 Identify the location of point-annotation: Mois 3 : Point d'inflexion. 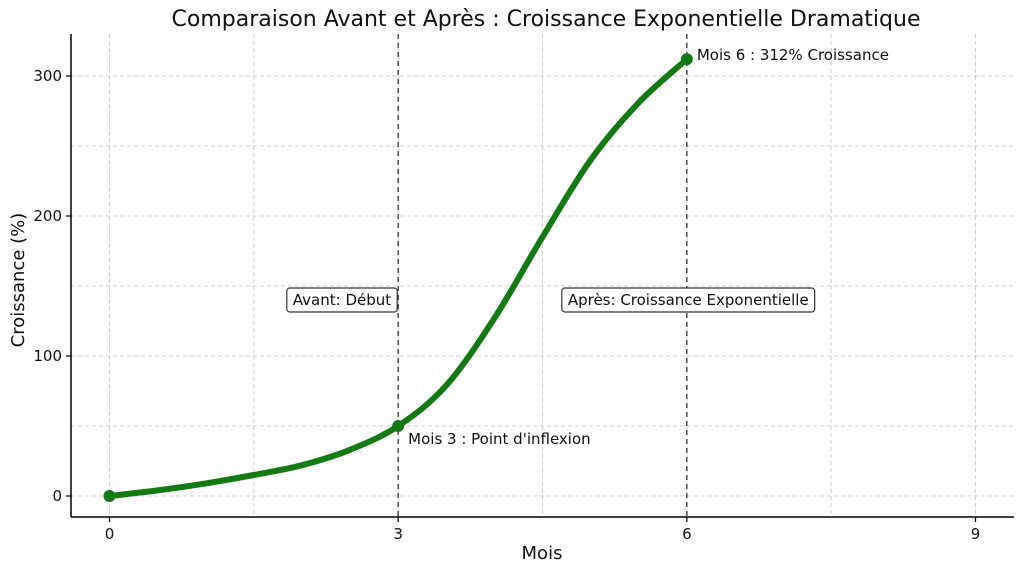
(499, 439).